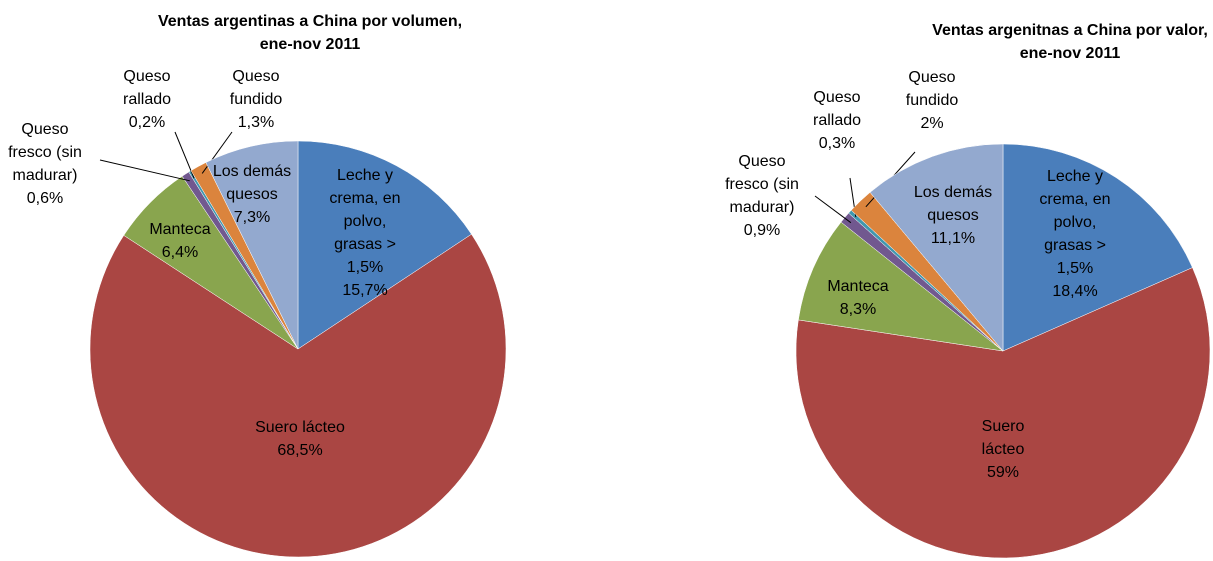 Image resolution: width=1213 pixels, height=561 pixels. Describe the element at coordinates (256, 122) in the screenshot. I see `value-label: 1,3%` at that location.